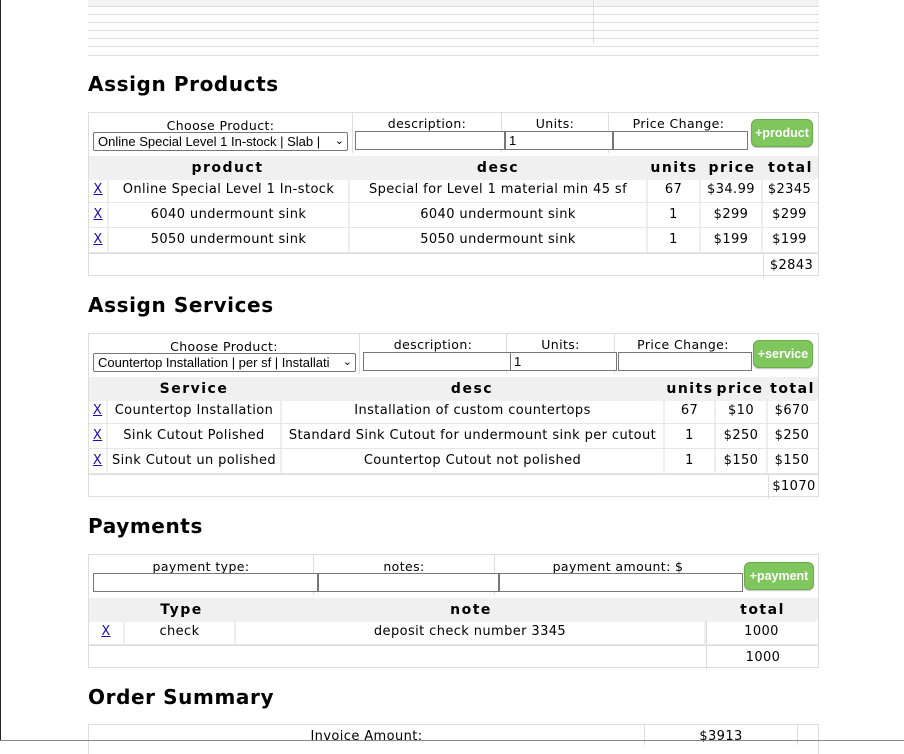 The image size is (904, 754). What do you see at coordinates (762, 658) in the screenshot?
I see `payments-grand-total: 1000` at bounding box center [762, 658].